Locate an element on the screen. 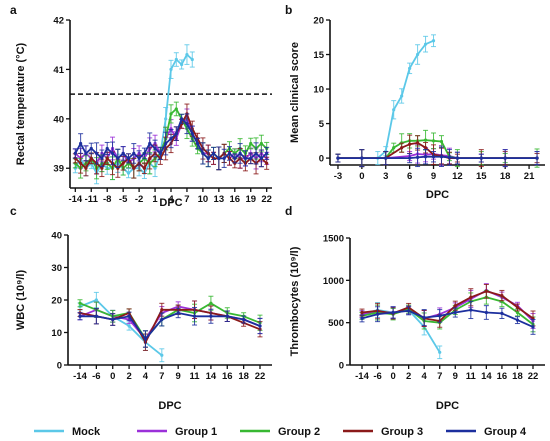 The height and width of the screenshot is (441, 550). legend: Mock Group 1 Group 2 Group 3 Group 4 is located at coordinates (280, 432).